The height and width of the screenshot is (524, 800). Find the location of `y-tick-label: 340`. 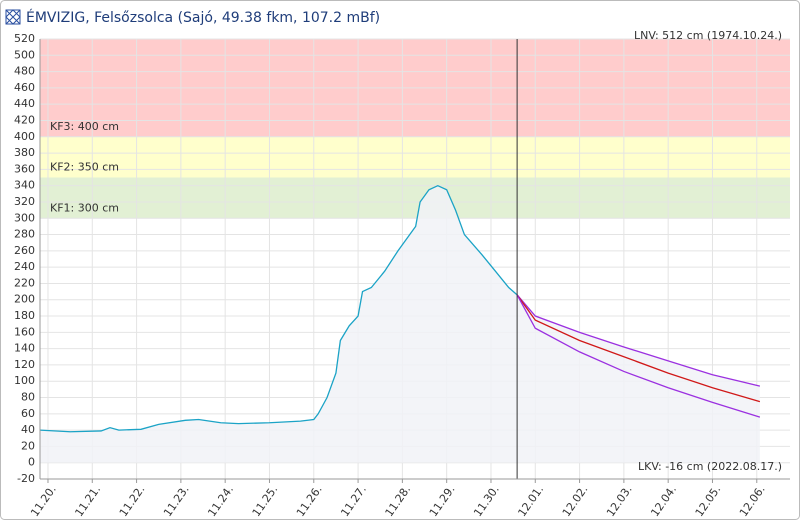

y-tick-label: 340 is located at coordinates (24, 185).